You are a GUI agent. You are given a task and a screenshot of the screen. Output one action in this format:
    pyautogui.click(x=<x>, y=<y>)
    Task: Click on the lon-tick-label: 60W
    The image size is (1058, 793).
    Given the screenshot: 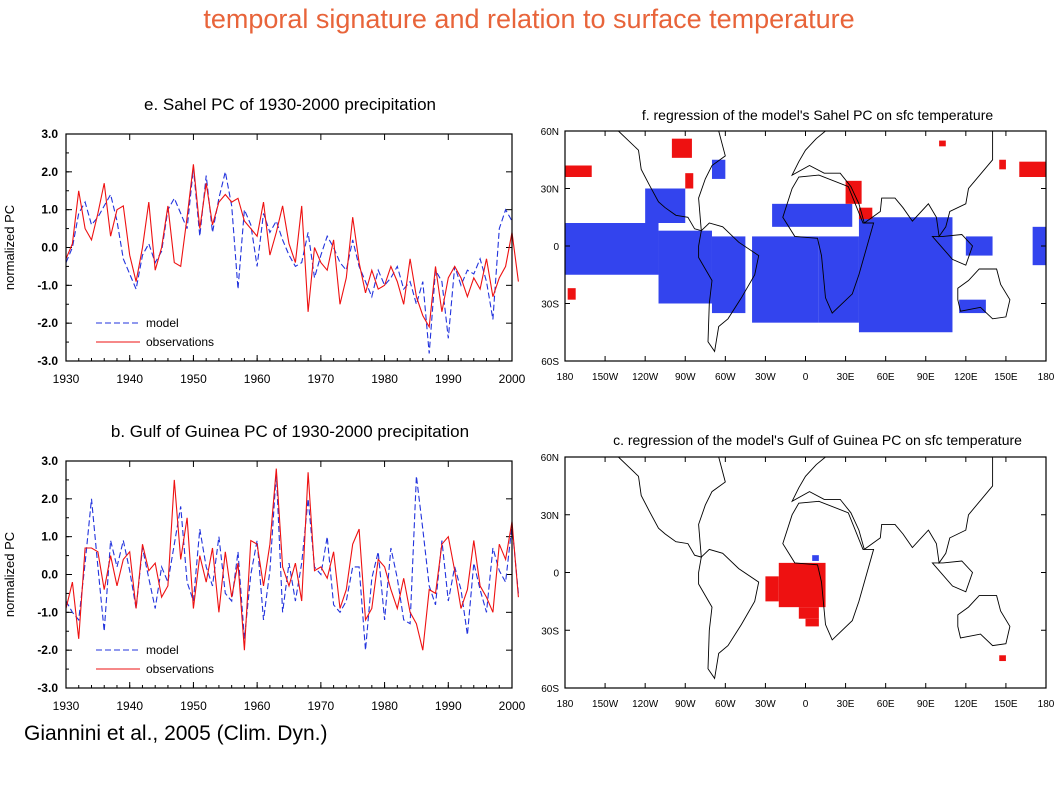 What is the action you would take?
    pyautogui.click(x=725, y=704)
    